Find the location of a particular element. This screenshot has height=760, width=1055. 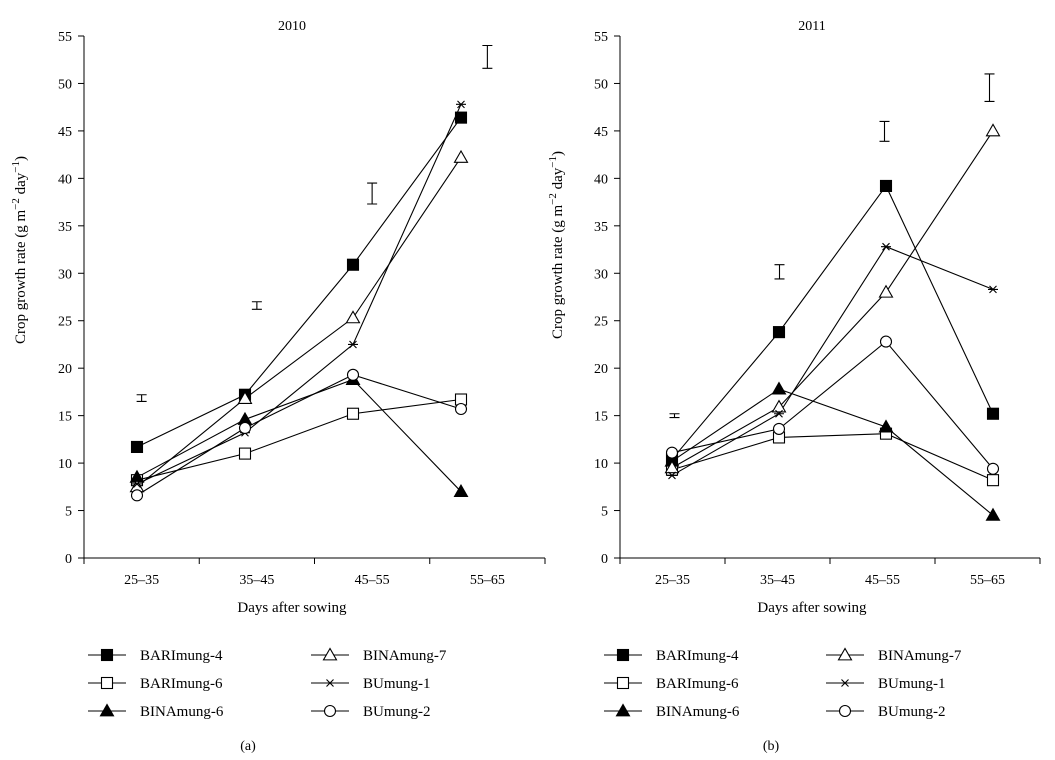

legend-item-barimung-6: BARImung-6 is located at coordinates (671, 684).